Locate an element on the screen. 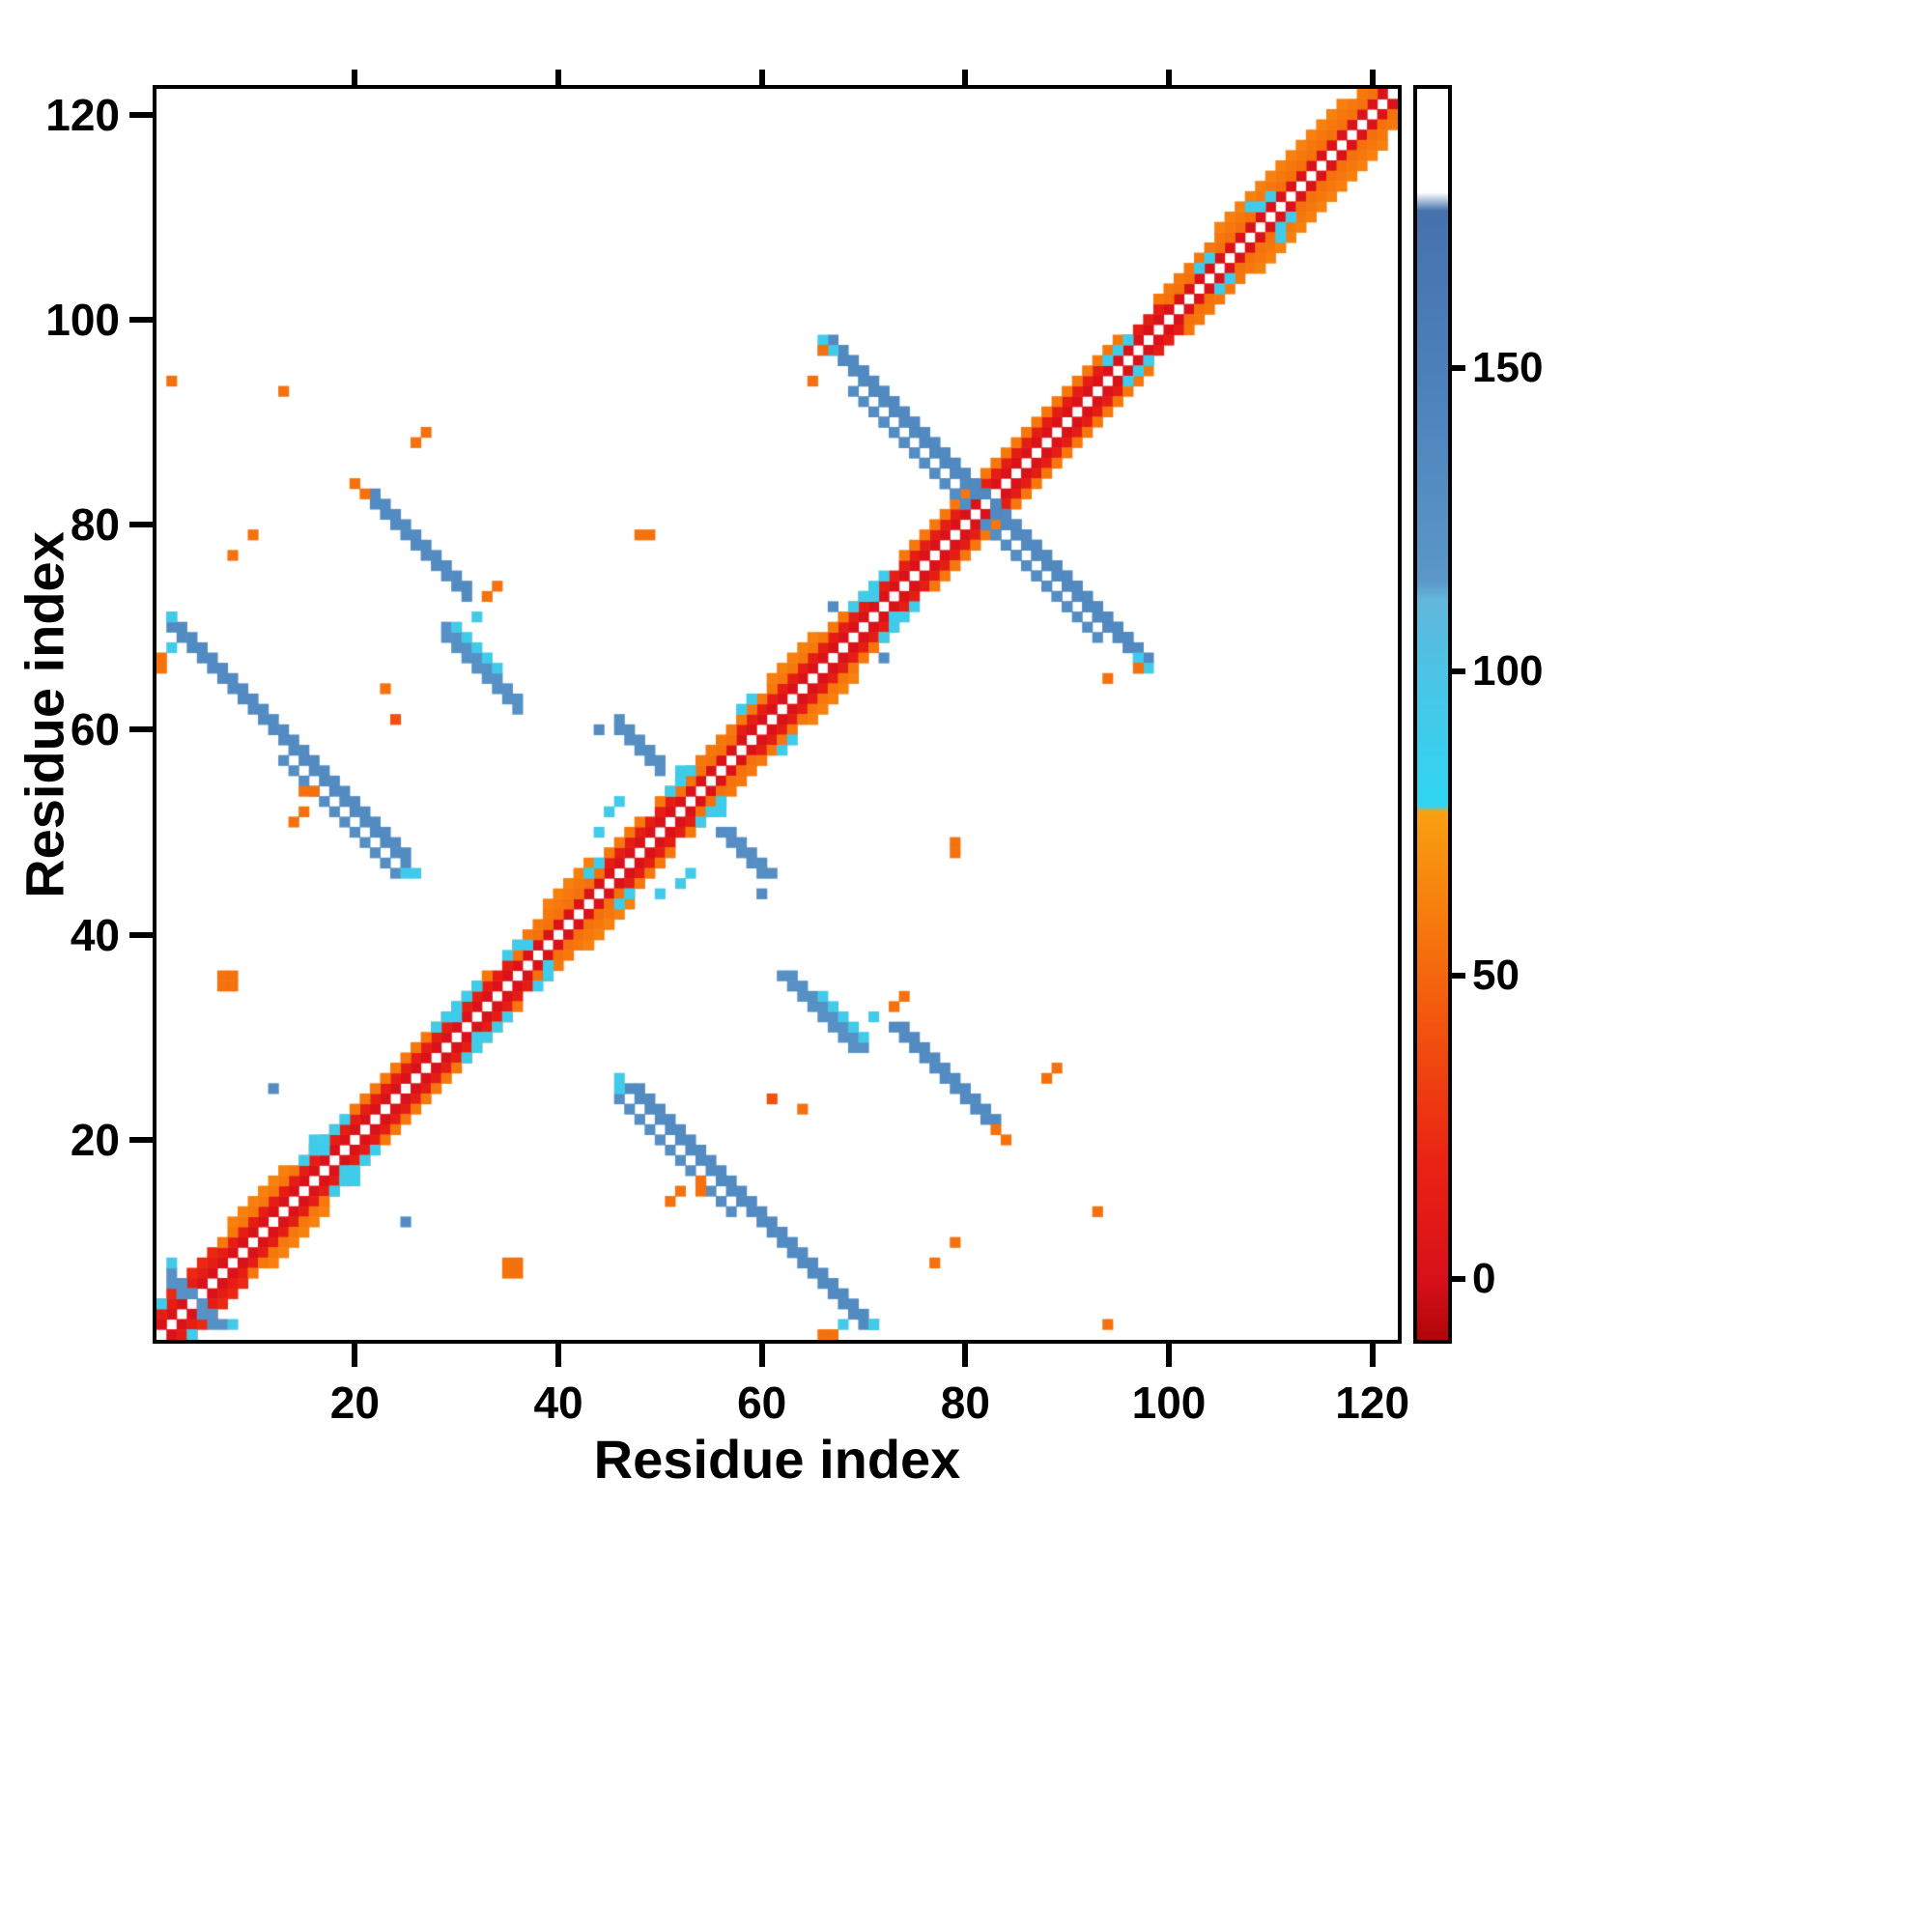  x-tick-label: 80 is located at coordinates (965, 1403).